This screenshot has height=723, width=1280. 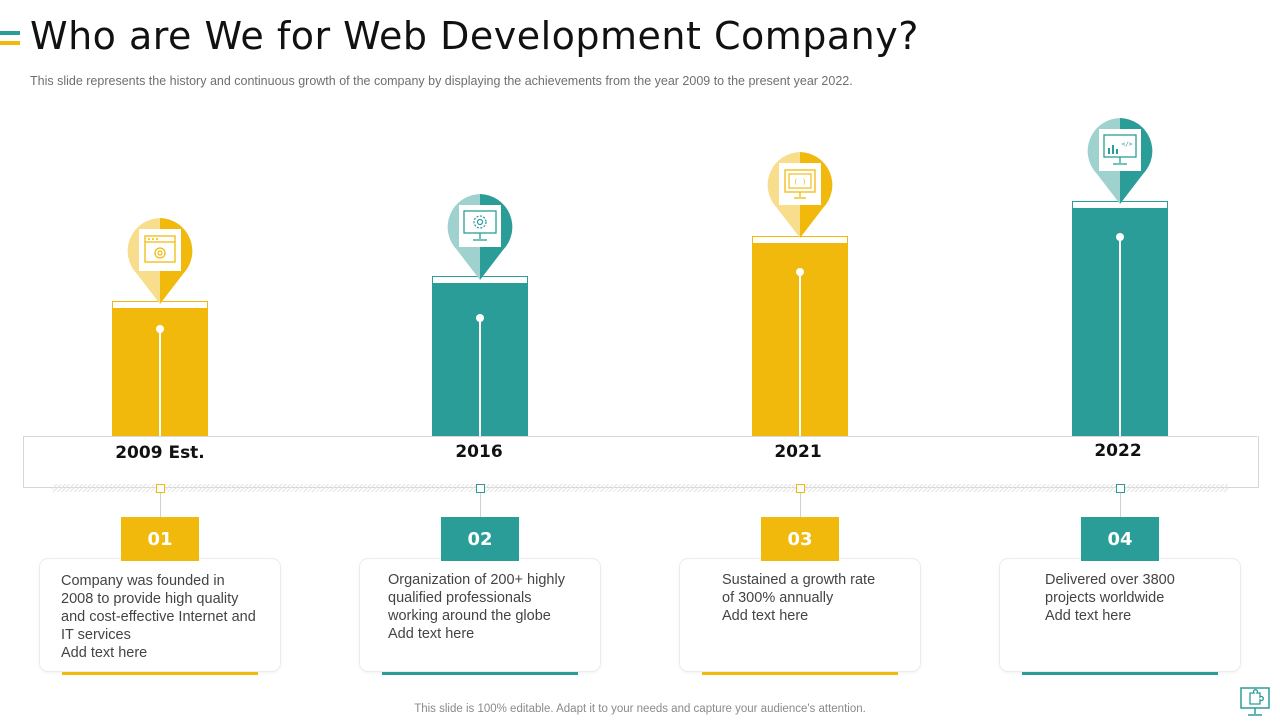 What do you see at coordinates (160, 261) in the screenshot?
I see `web-settings-icon` at bounding box center [160, 261].